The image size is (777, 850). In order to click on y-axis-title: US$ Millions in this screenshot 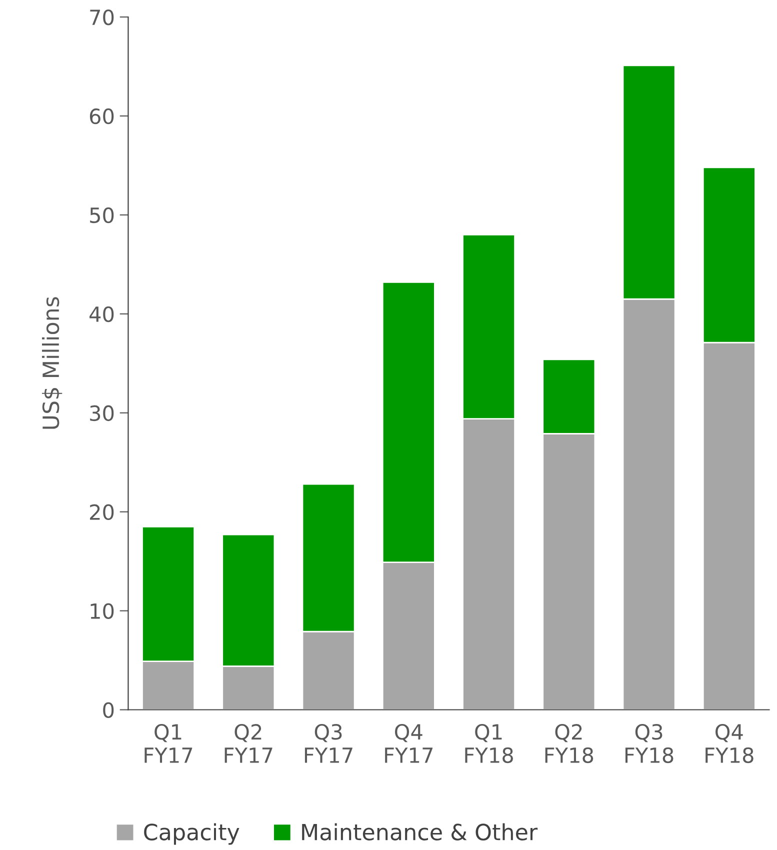, I will do `click(52, 363)`.